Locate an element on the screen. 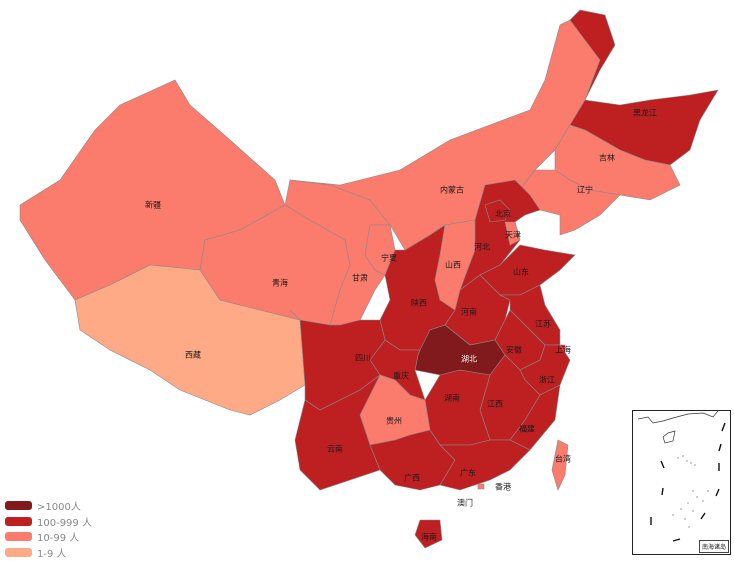 The image size is (734, 561). legend-label: >1000人 is located at coordinates (59, 508).